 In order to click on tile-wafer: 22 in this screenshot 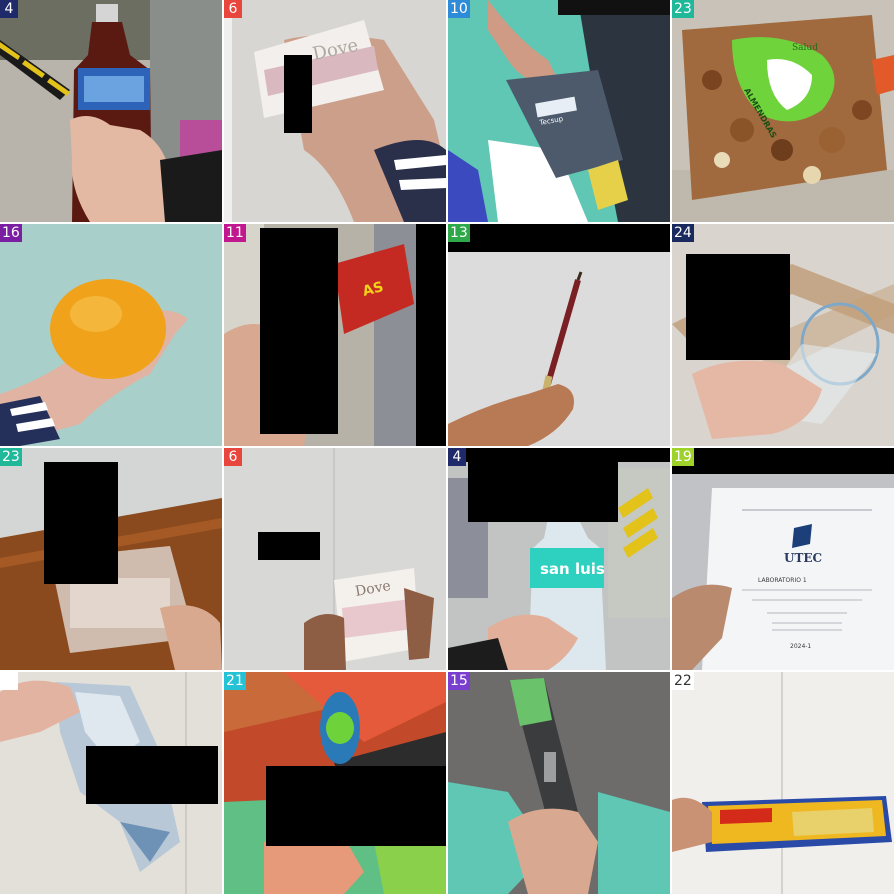, I will do `click(783, 783)`.